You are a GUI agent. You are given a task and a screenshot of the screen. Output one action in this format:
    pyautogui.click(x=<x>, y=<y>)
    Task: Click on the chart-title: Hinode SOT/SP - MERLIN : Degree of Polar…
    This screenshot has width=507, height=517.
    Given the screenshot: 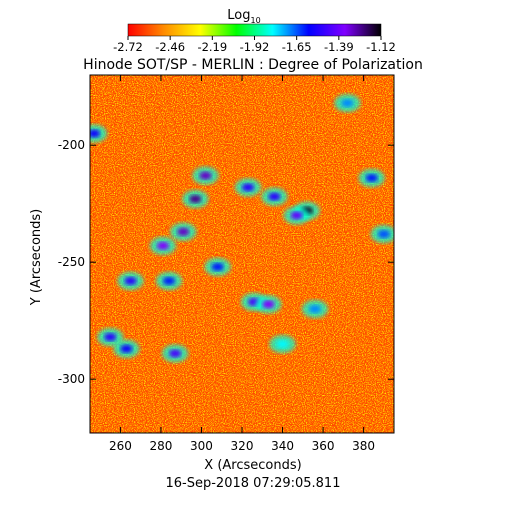 What is the action you would take?
    pyautogui.click(x=253, y=65)
    